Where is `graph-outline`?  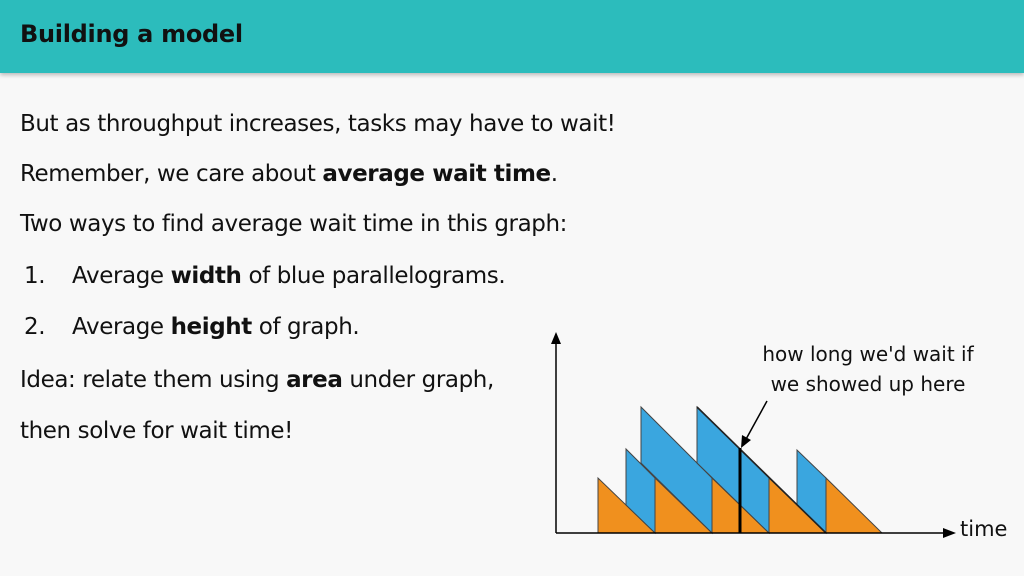 graph-outline is located at coordinates (761, 470).